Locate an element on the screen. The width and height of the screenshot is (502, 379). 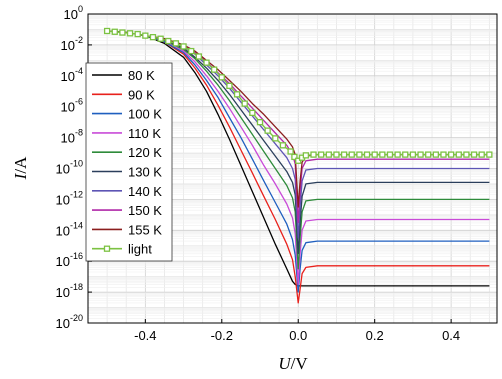
y-tick-label: 10⁻²⁰ is located at coordinates (69, 322).